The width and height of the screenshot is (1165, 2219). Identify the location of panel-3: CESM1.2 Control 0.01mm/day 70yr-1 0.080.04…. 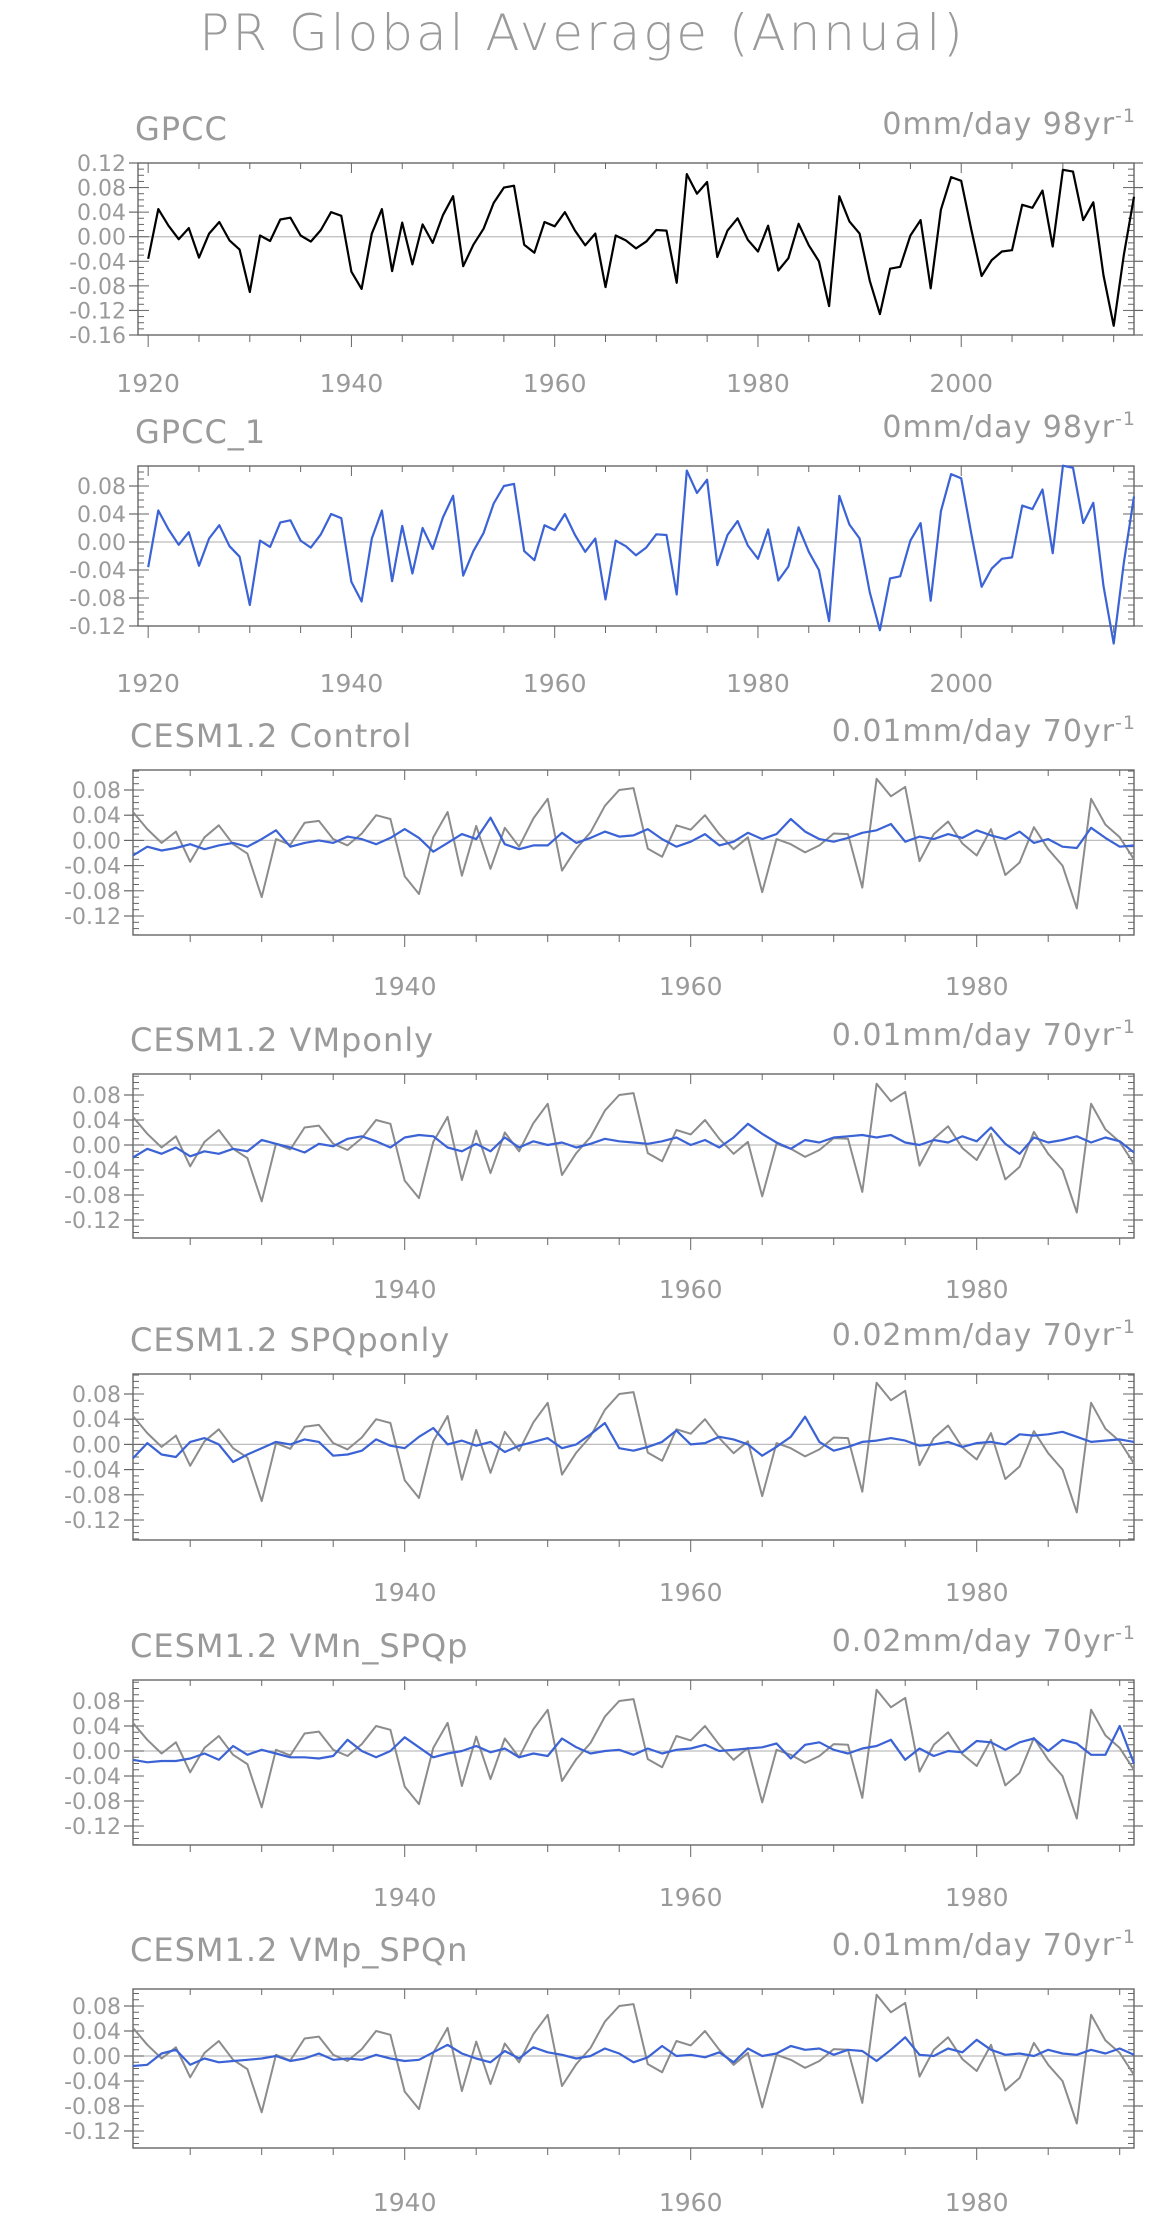
(603, 856).